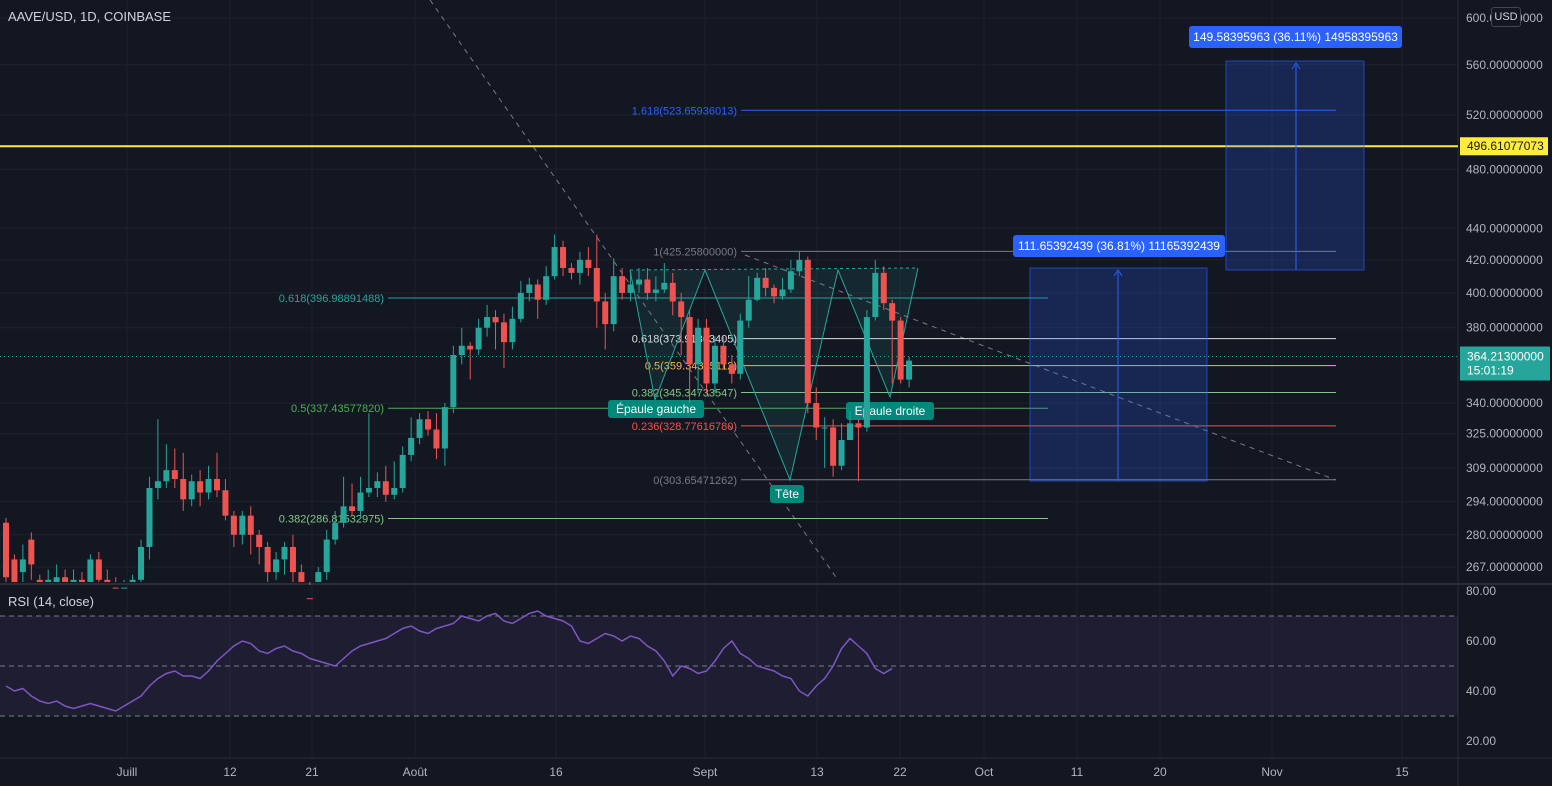  I want to click on current-price-value: 364.21300000, so click(1505, 356).